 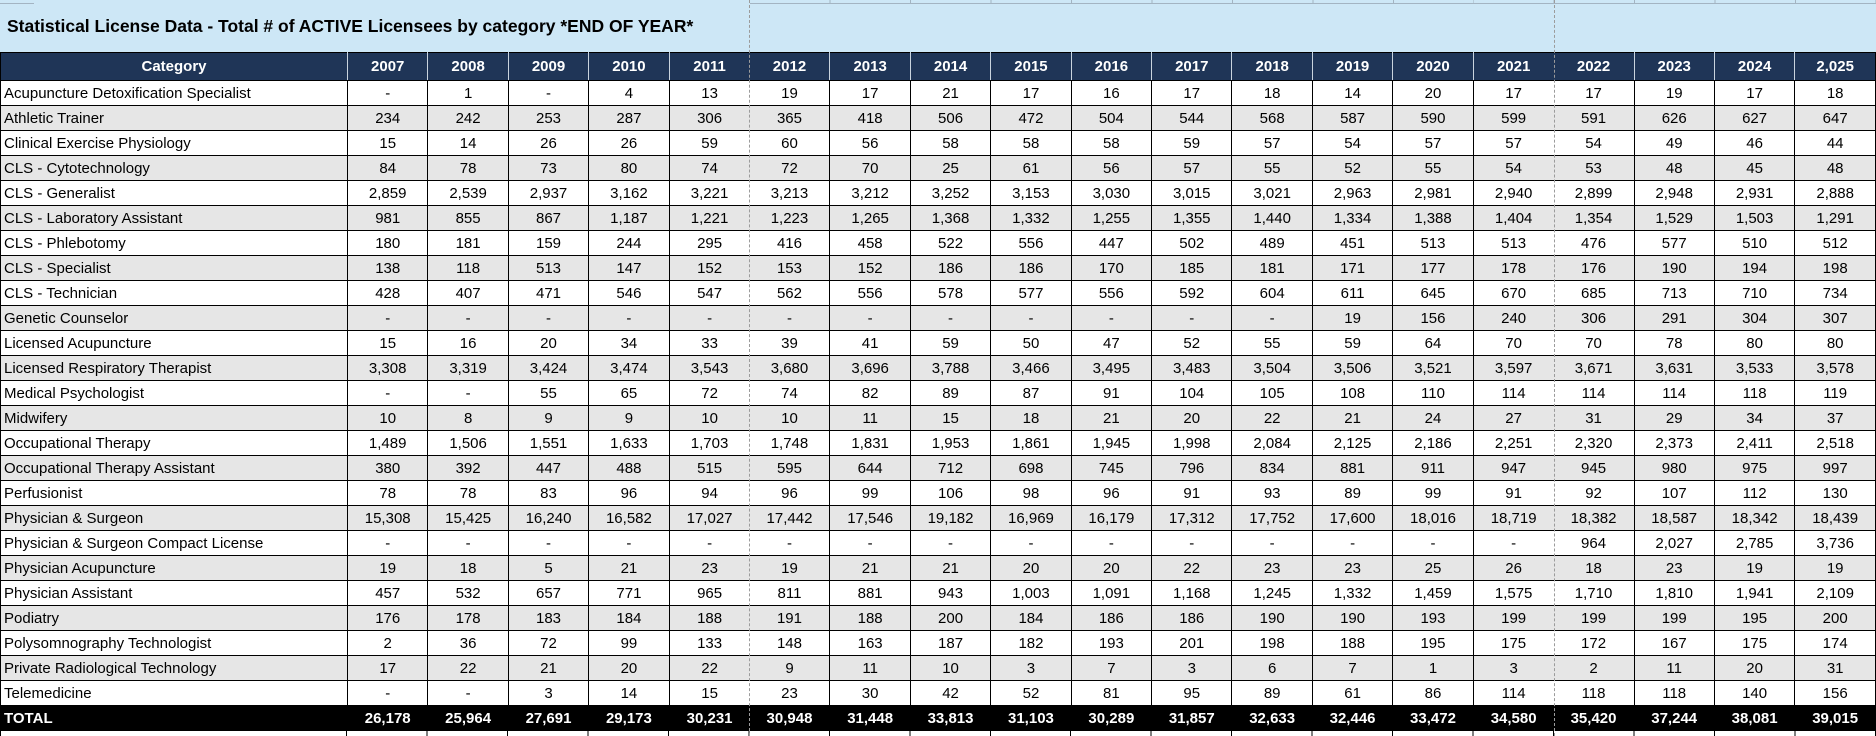 I want to click on year-header-2012: 2012, so click(x=790, y=66).